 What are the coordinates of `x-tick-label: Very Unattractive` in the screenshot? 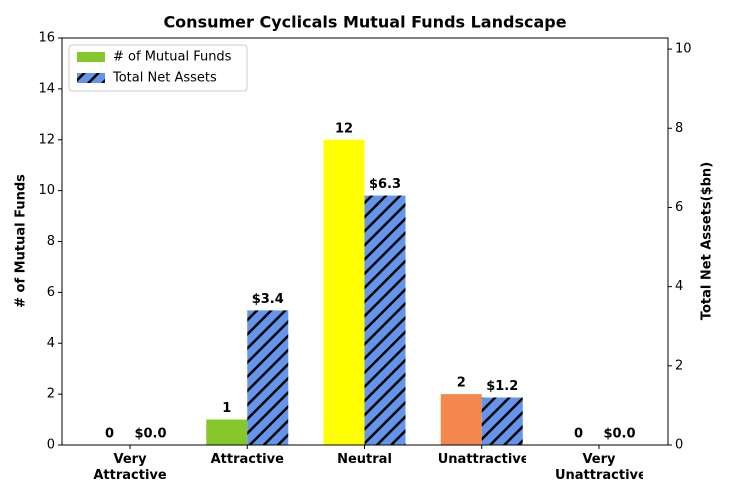 It's located at (598, 467).